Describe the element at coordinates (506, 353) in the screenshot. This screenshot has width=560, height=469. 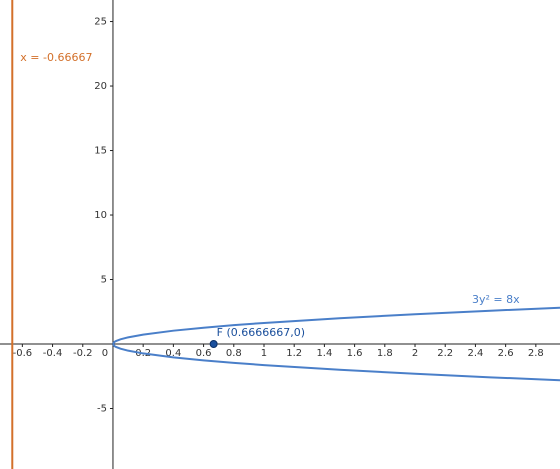
I see `x-tick-label: 2.6` at that location.